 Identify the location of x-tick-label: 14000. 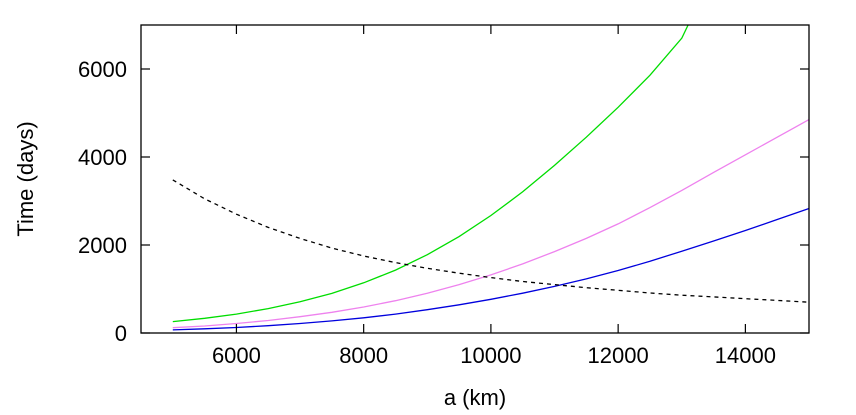
(745, 355).